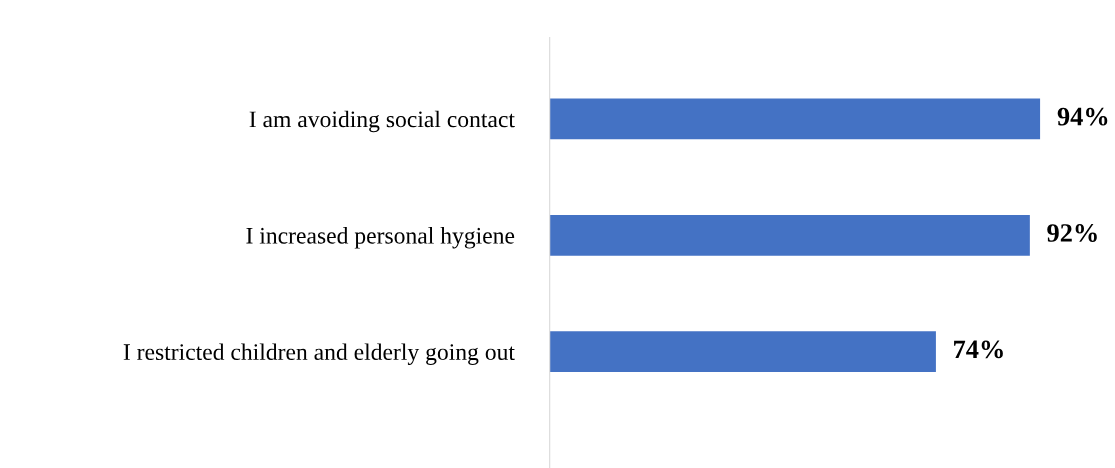 The image size is (1115, 468). I want to click on data-label: 74%, so click(978, 349).